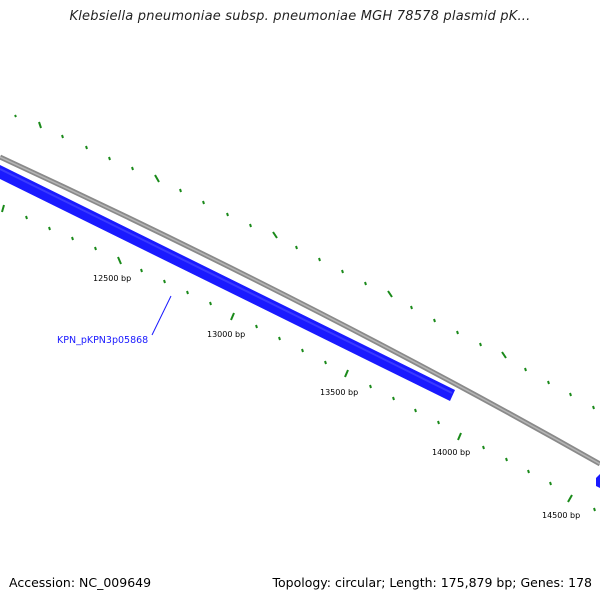 This screenshot has height=600, width=600. I want to click on gene-label-leader, so click(161, 315).